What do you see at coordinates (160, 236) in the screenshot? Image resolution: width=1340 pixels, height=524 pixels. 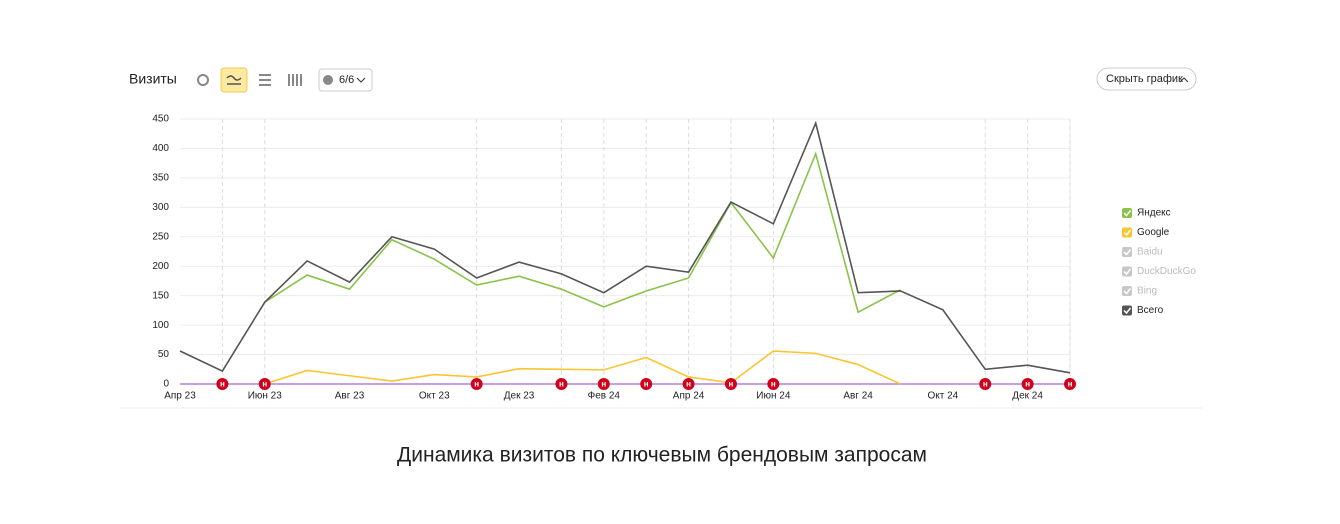 I see `y-tick-label: 250` at bounding box center [160, 236].